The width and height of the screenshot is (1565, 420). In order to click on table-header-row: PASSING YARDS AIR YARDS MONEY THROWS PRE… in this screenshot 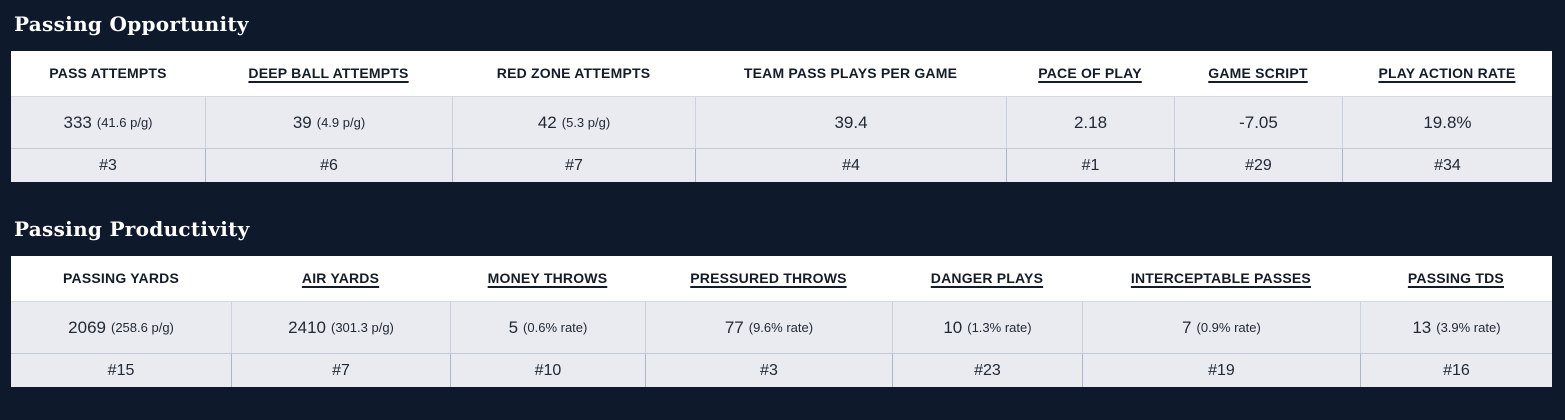, I will do `click(781, 278)`.